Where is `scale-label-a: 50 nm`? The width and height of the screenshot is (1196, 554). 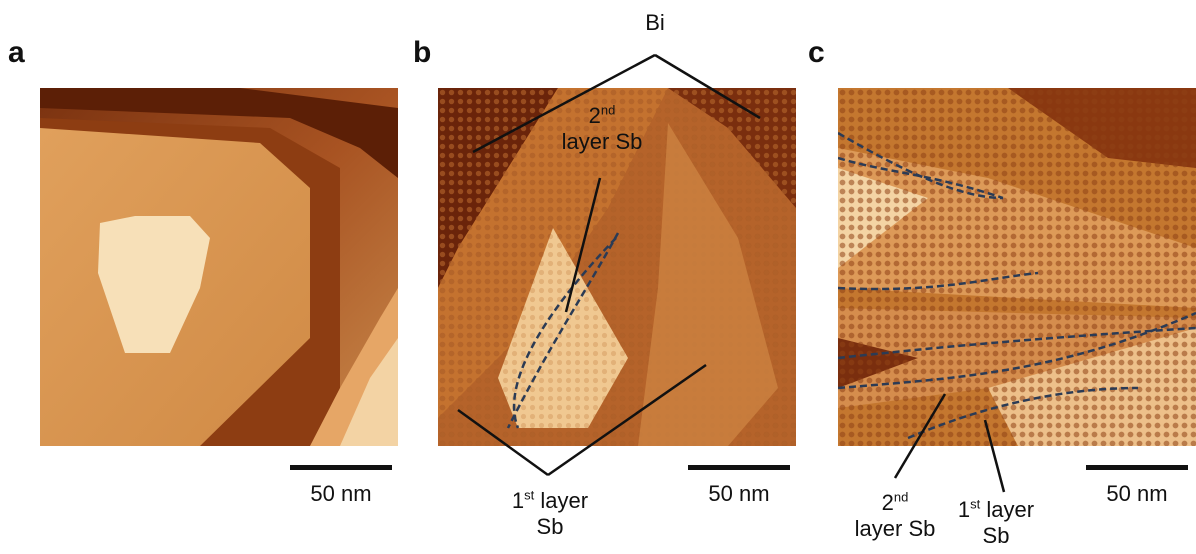 scale-label-a: 50 nm is located at coordinates (341, 493).